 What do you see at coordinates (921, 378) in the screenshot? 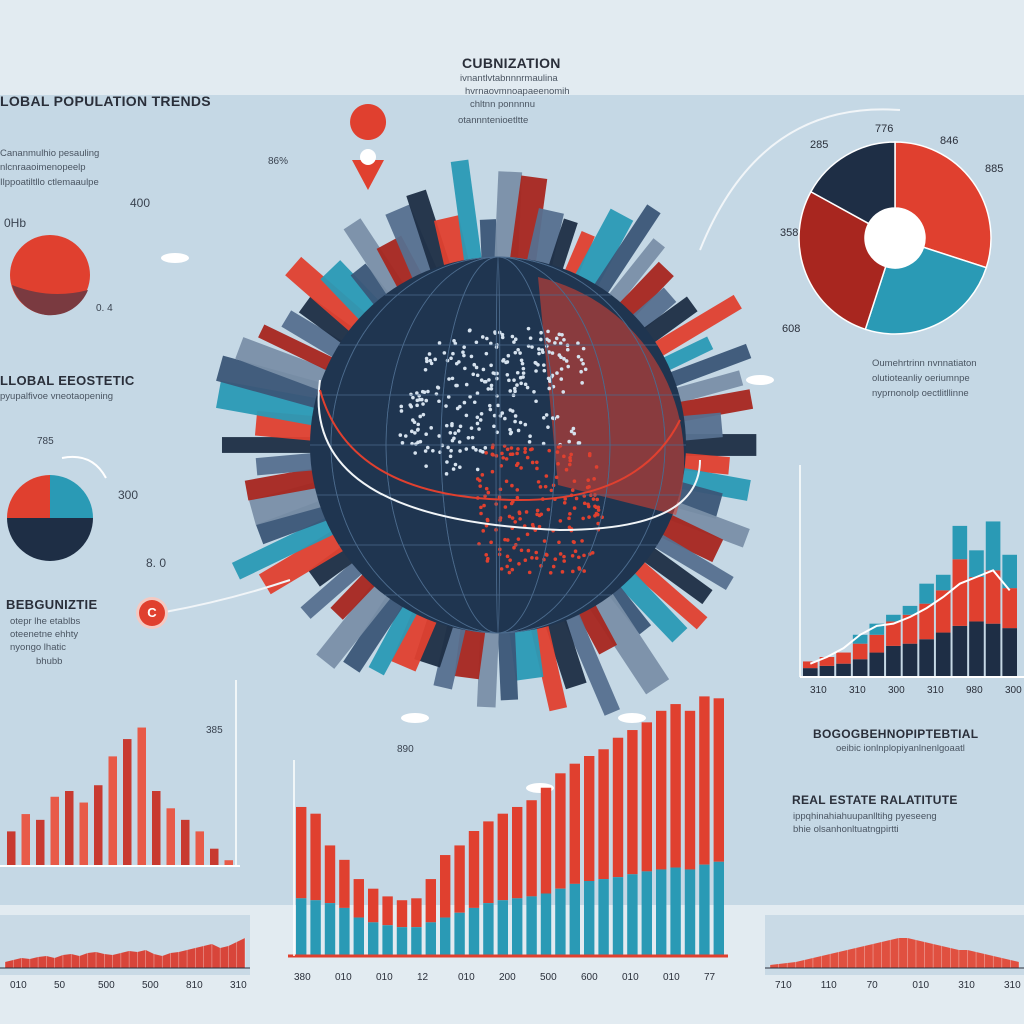
I see `right-blurb-2: olutioteanliy oeriumnpe` at bounding box center [921, 378].